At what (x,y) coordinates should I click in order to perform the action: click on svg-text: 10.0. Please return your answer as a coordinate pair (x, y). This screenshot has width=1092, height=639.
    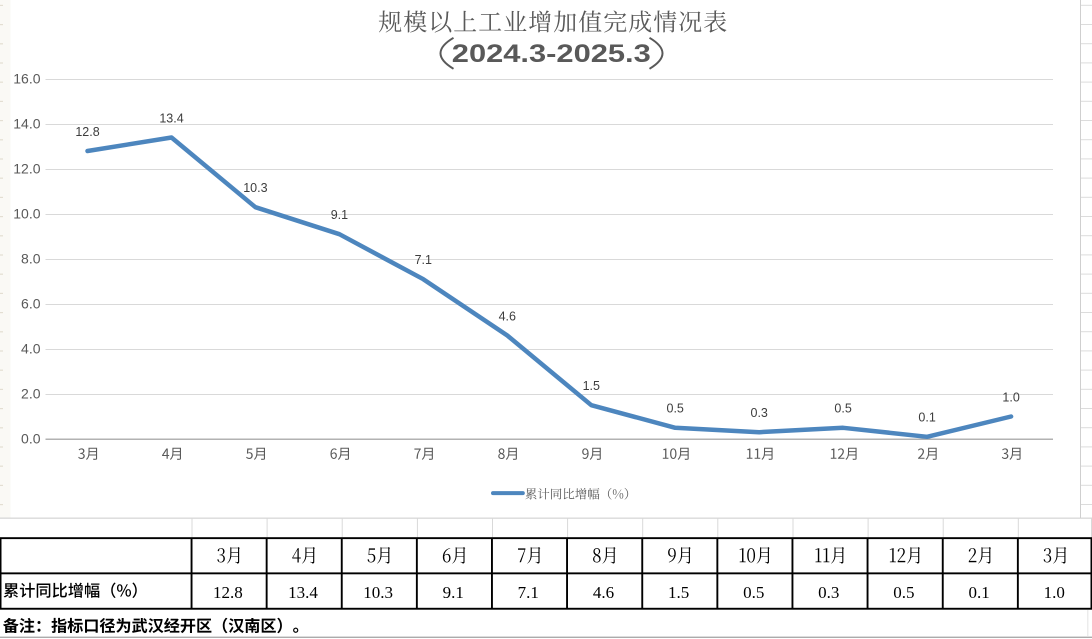
    Looking at the image, I should click on (26, 214).